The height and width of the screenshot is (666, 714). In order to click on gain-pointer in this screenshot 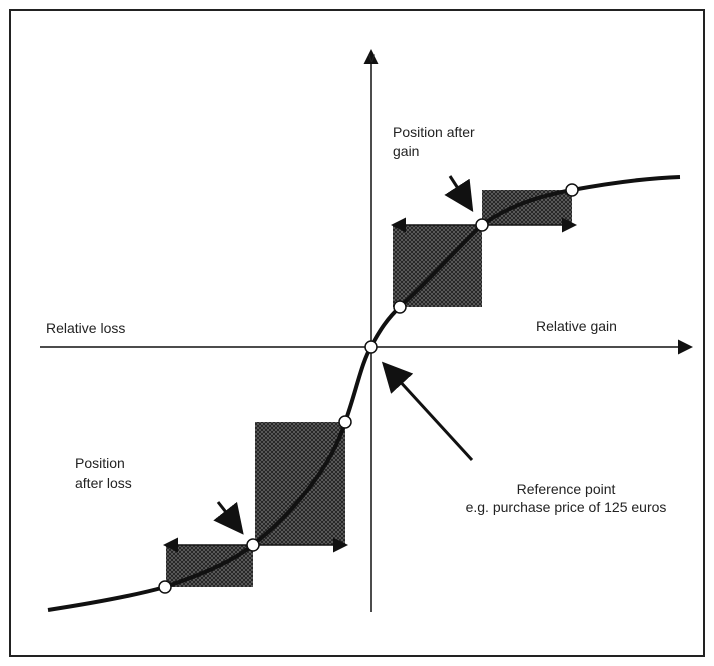, I will do `click(459, 194)`.